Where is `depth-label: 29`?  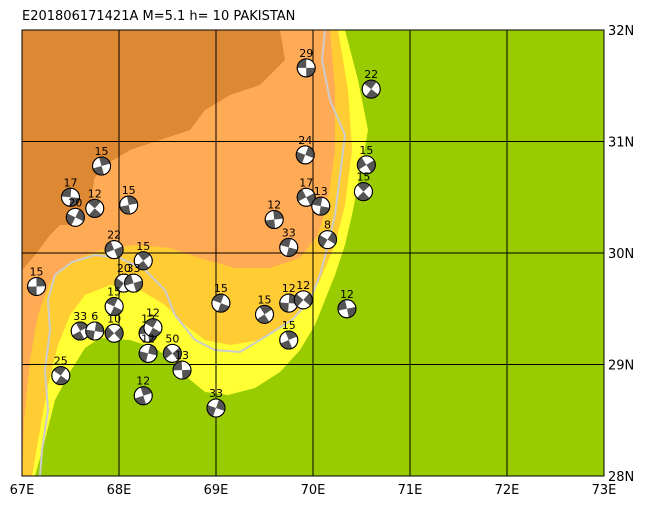 depth-label: 29 is located at coordinates (306, 53).